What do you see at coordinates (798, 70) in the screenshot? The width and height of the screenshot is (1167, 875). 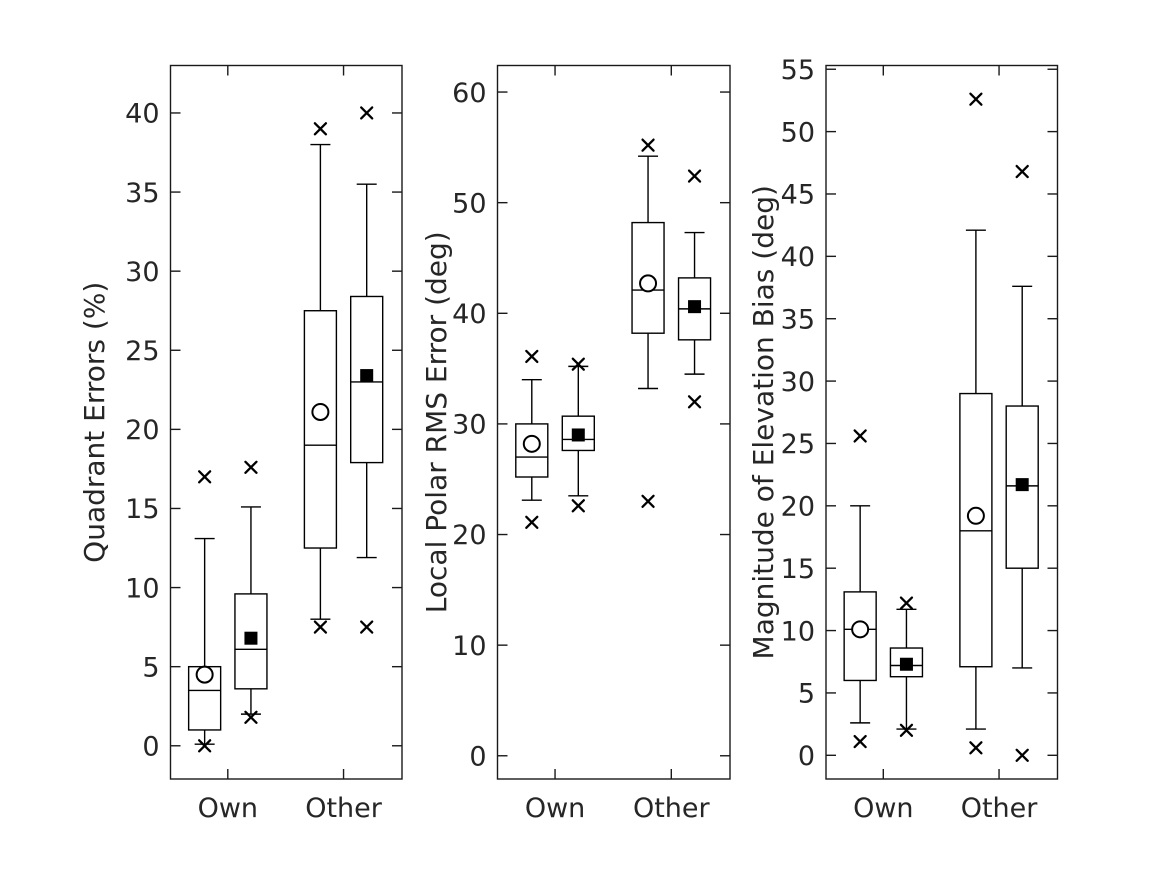 I see `y-tick-label: 55` at bounding box center [798, 70].